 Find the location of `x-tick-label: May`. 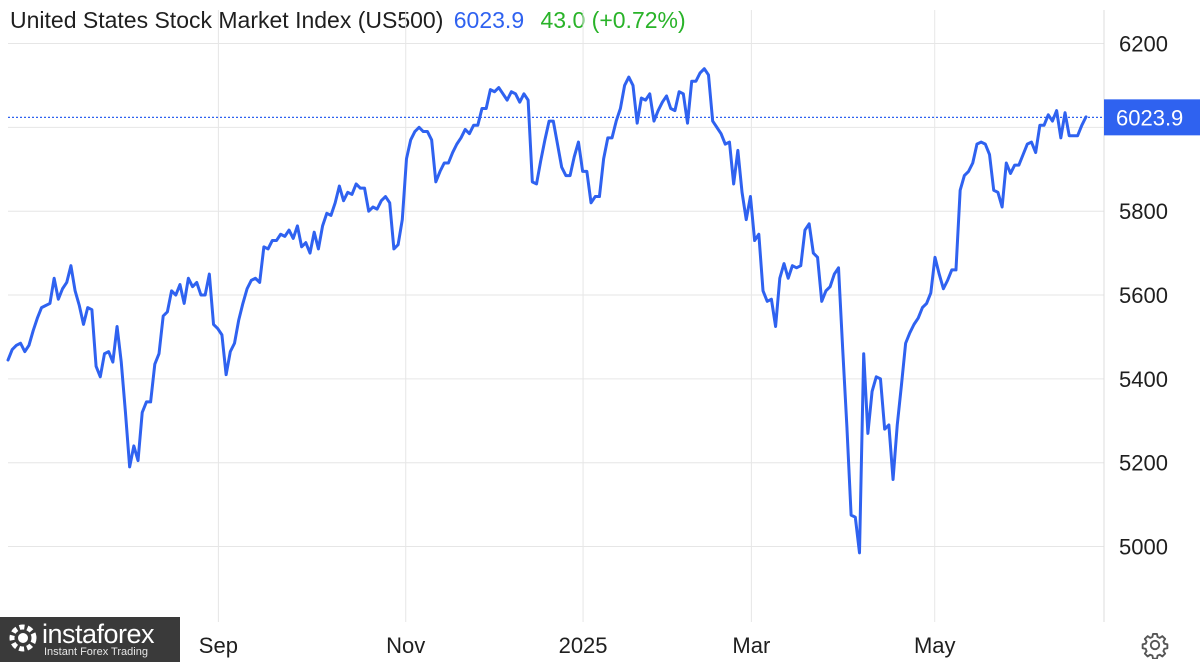

x-tick-label: May is located at coordinates (935, 645).